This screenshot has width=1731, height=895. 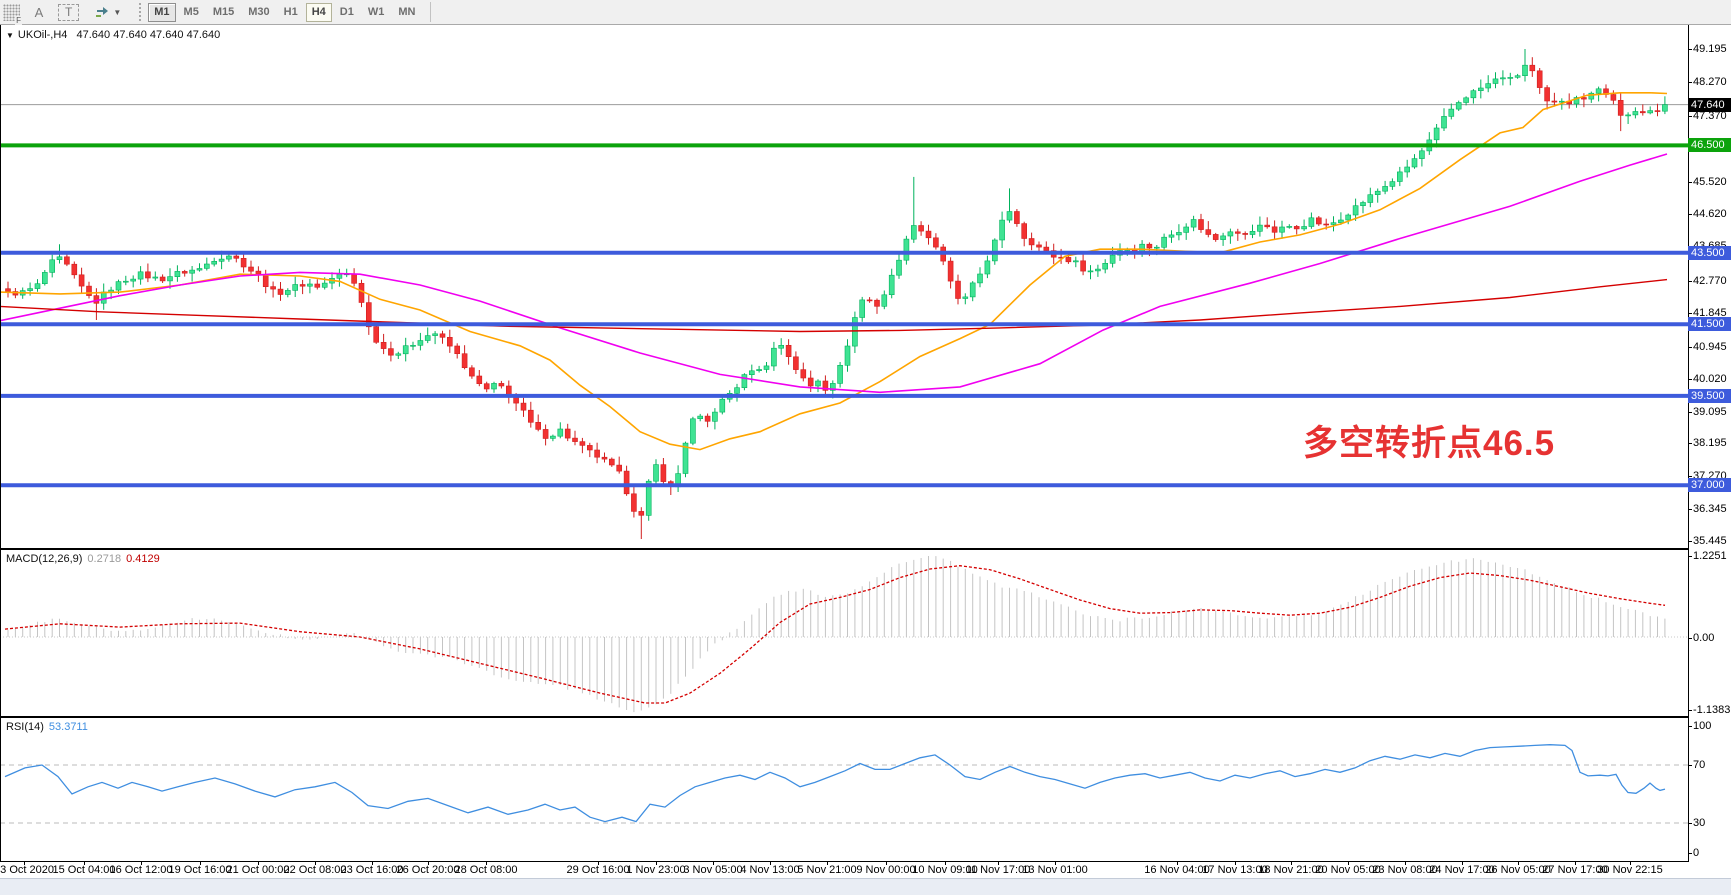 I want to click on chart-left-border, so click(x=0, y=443).